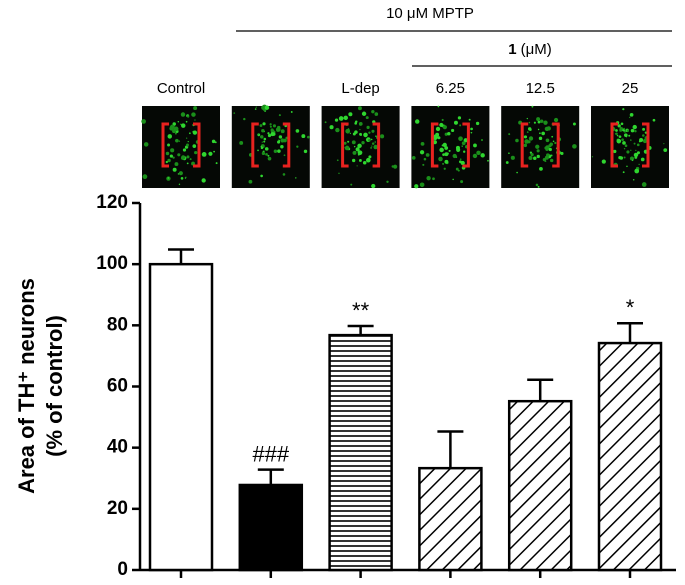  I want to click on category-label: Control, so click(181, 88).